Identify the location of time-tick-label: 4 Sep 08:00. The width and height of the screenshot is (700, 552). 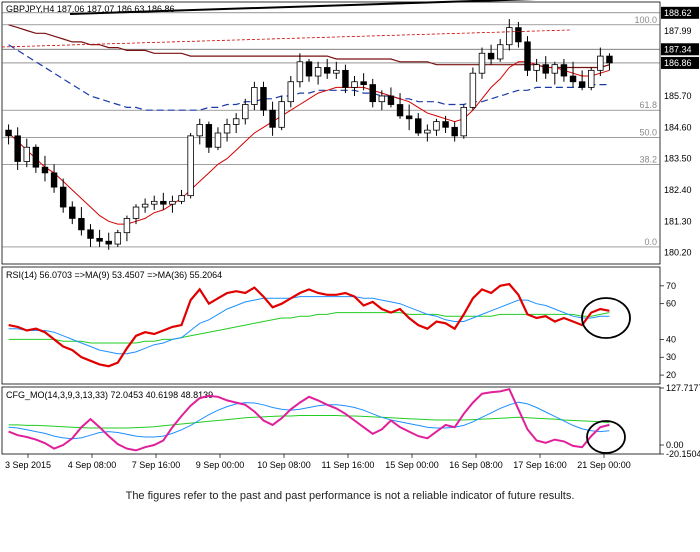
(92, 465).